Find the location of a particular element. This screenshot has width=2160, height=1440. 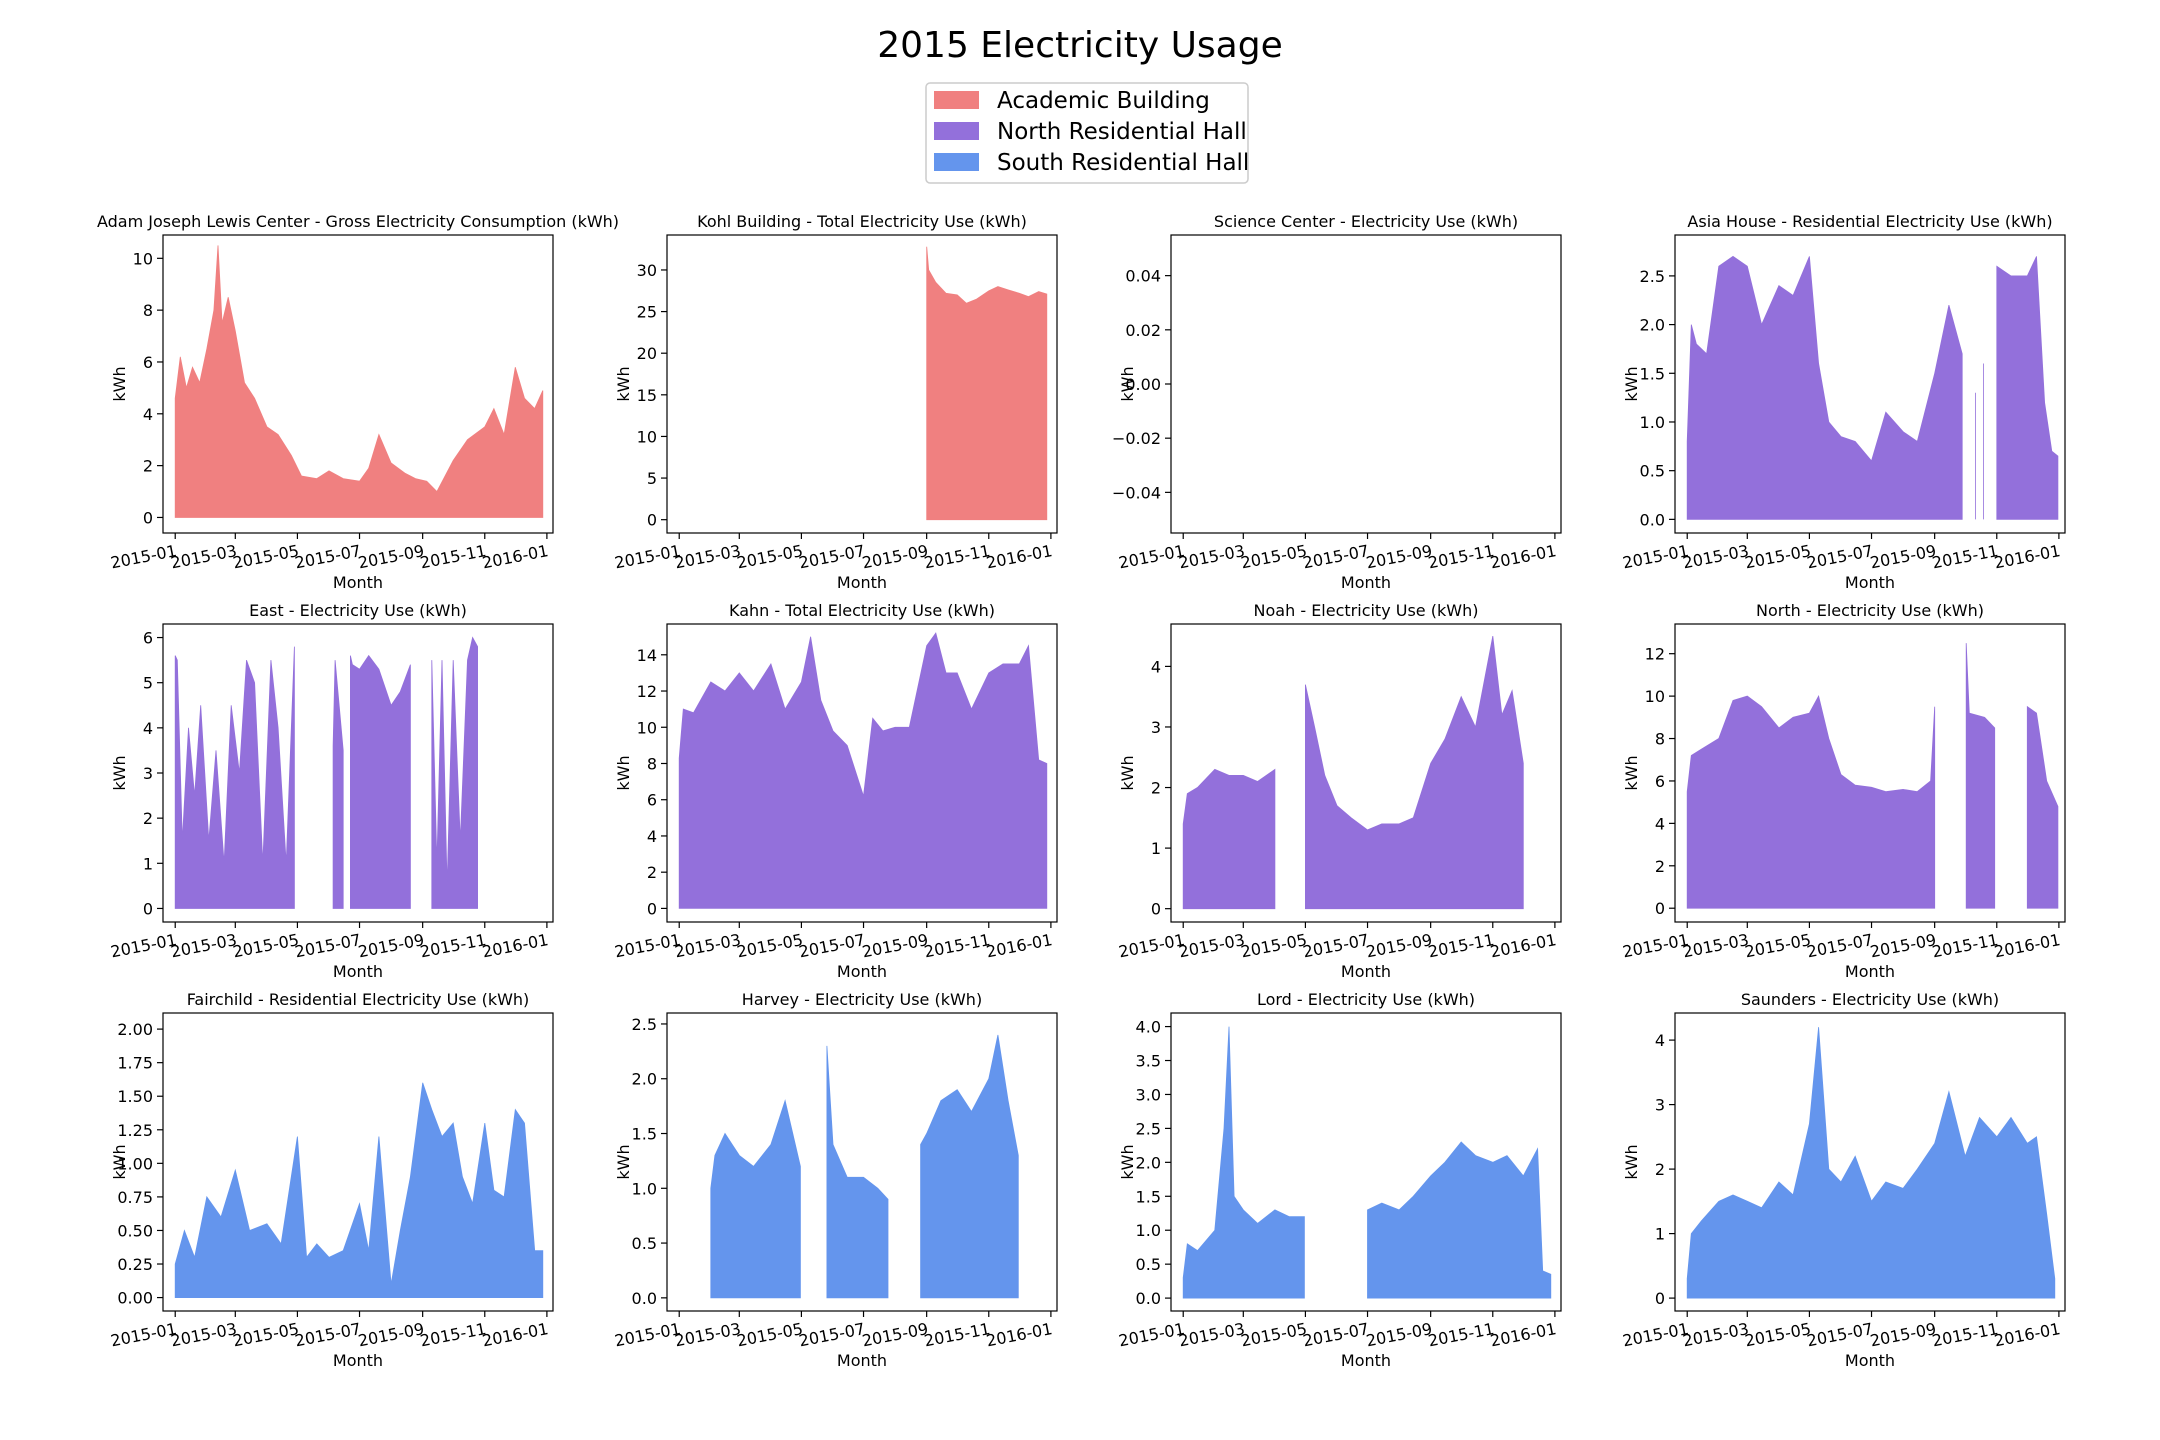

y-tick-label: 30 is located at coordinates (647, 270).